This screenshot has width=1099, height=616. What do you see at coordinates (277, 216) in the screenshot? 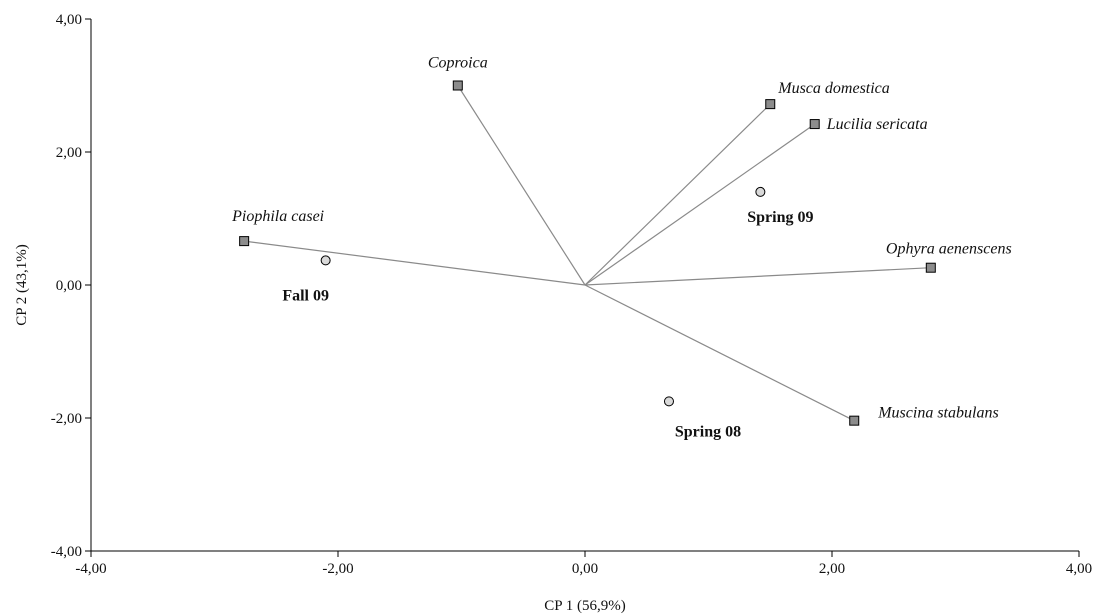
I see `species-label: Piophila casei` at bounding box center [277, 216].